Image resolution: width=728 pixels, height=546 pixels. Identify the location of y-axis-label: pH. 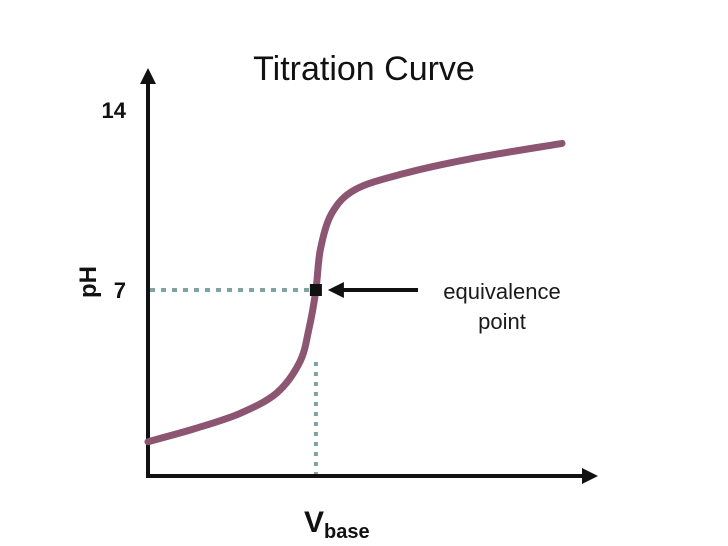
(88, 282).